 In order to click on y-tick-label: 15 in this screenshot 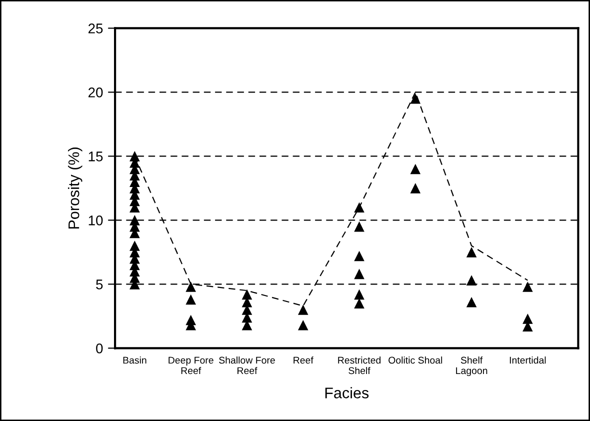, I will do `click(95, 157)`.